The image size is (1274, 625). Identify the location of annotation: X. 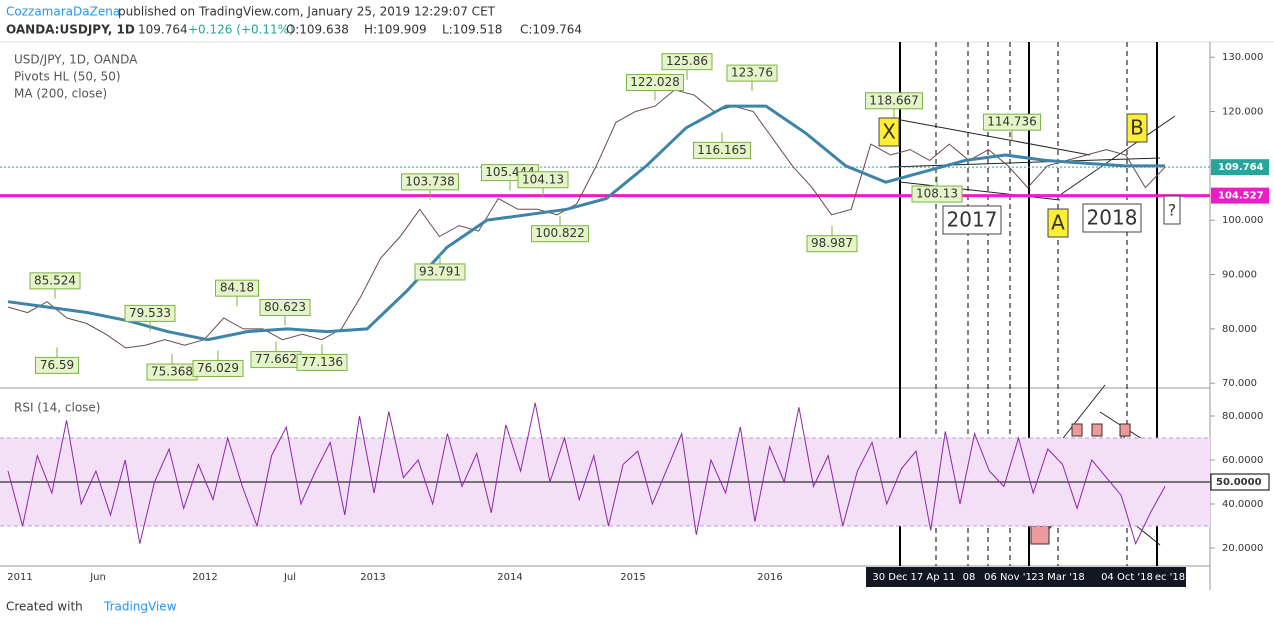
(889, 132).